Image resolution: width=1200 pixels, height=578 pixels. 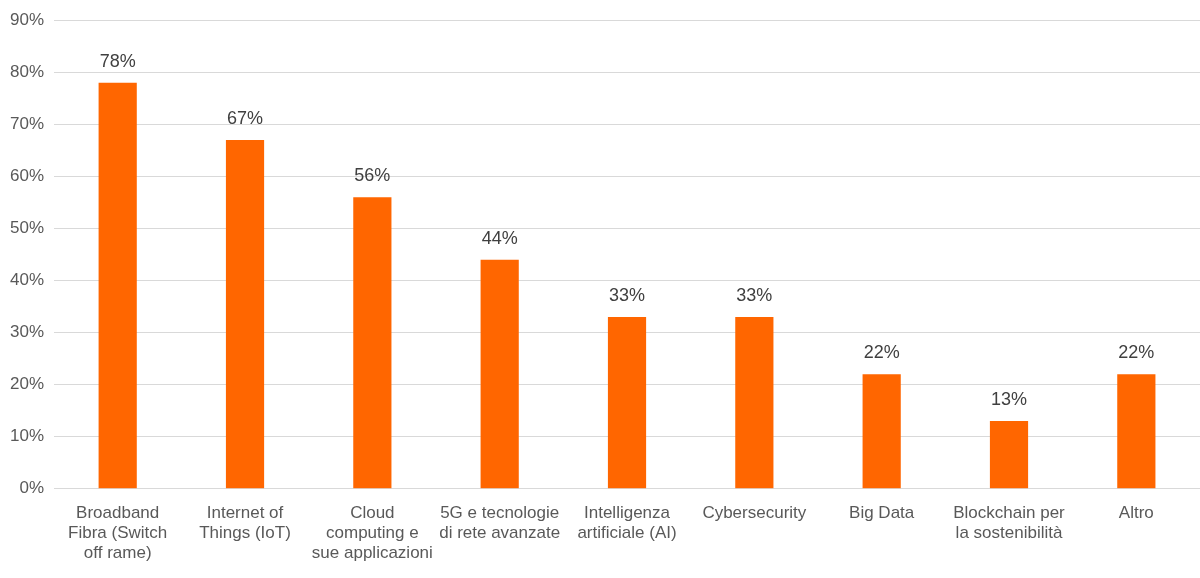 I want to click on x-tick-label: Internet of Things (IoT), so click(x=245, y=522).